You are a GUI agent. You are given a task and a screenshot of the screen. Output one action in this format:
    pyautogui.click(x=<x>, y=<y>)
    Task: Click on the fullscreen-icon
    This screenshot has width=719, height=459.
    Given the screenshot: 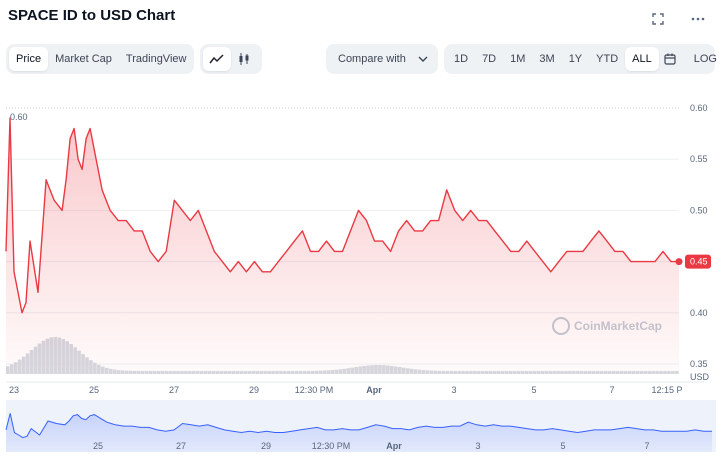 What is the action you would take?
    pyautogui.click(x=658, y=19)
    